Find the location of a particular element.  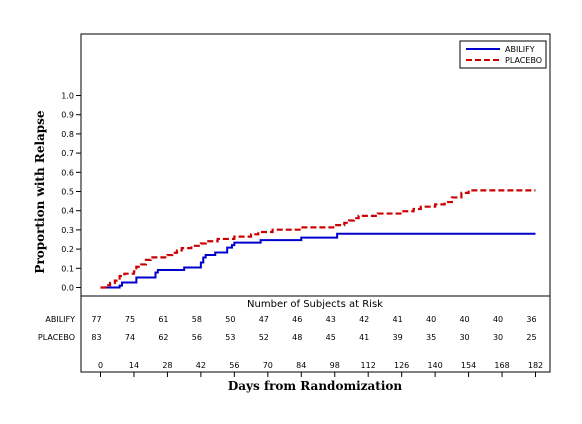

legend: ABILIFY PLACEBO is located at coordinates (503, 54).